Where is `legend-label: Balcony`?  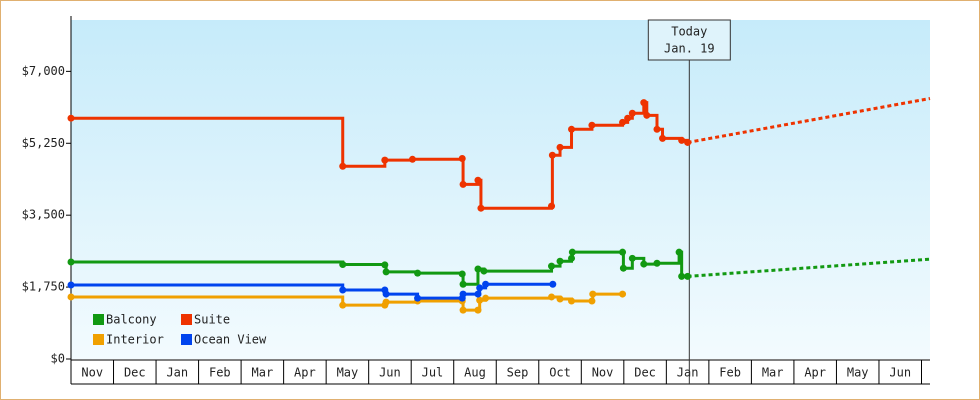 legend-label: Balcony is located at coordinates (131, 320).